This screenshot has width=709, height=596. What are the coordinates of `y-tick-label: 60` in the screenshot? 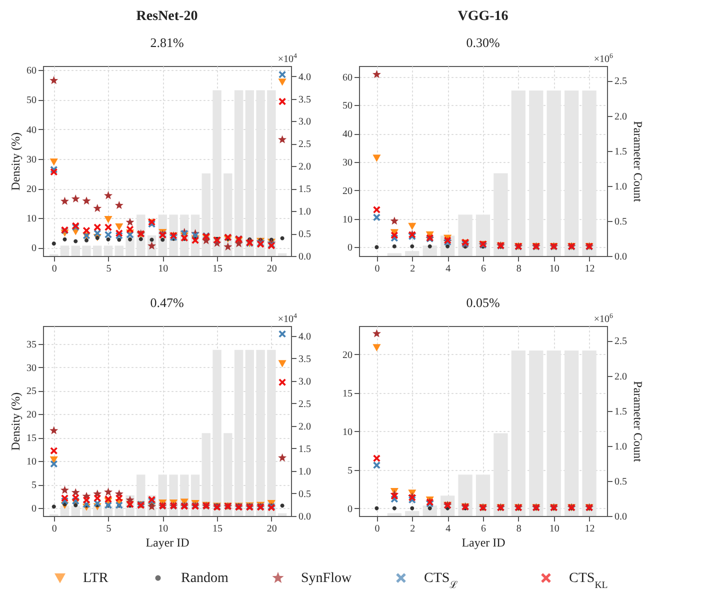 It's located at (347, 78).